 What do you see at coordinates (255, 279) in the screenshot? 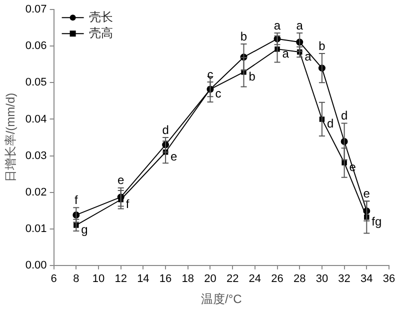
I see `x-tick-label: 24` at bounding box center [255, 279].